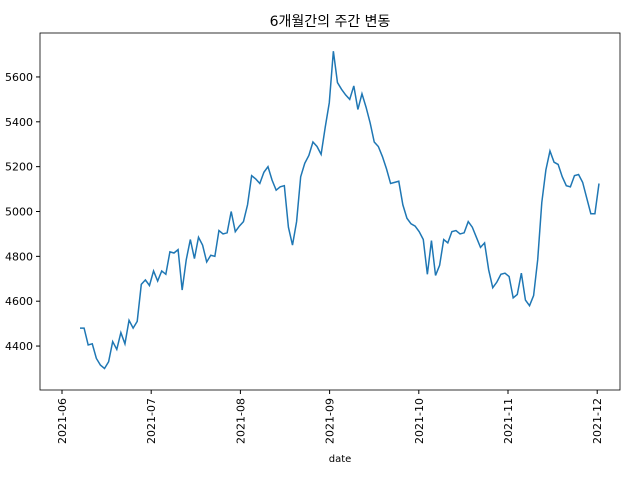  I want to click on x-tick-label: 2021-06, so click(62, 421).